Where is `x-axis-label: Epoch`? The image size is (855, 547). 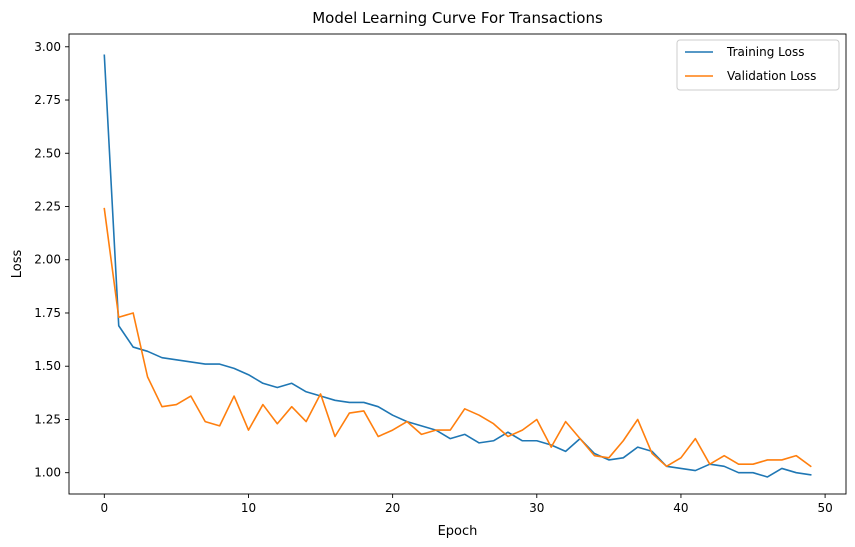 x-axis-label: Epoch is located at coordinates (458, 531).